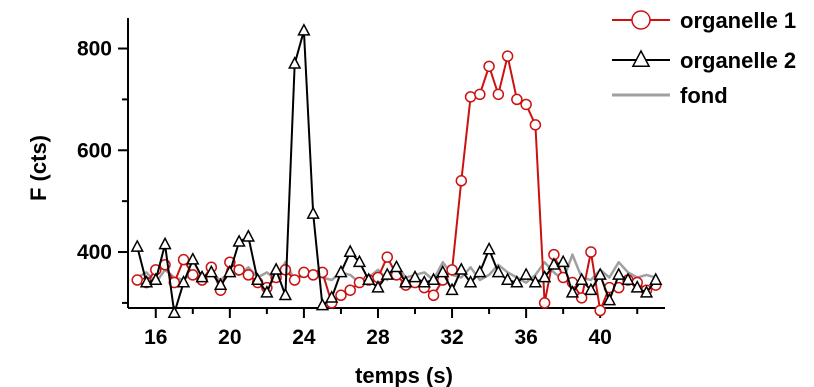 The width and height of the screenshot is (814, 387). What do you see at coordinates (155, 337) in the screenshot?
I see `x-tick-label: 16` at bounding box center [155, 337].